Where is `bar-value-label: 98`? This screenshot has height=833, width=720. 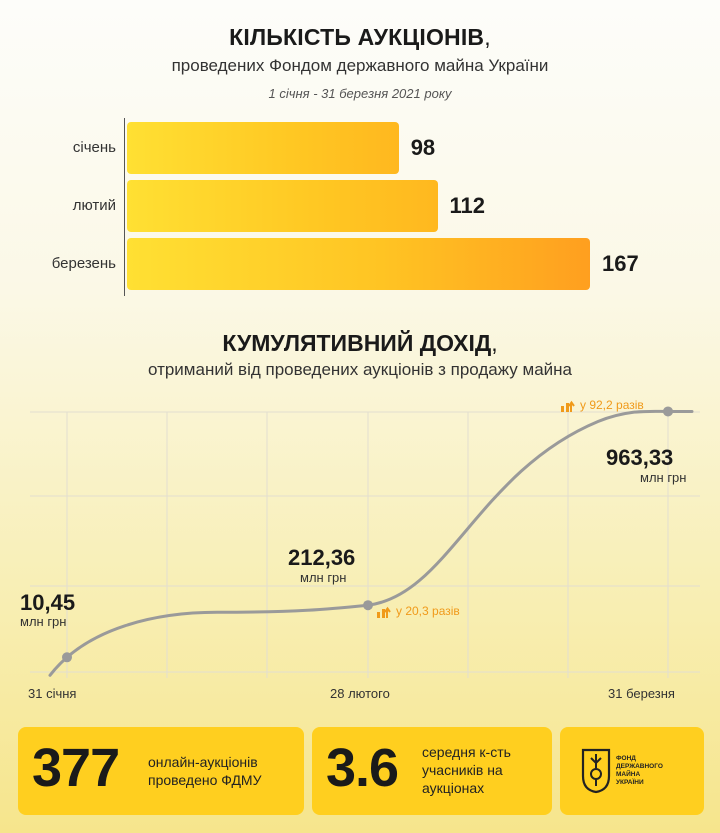 bar-value-label: 98 is located at coordinates (423, 147).